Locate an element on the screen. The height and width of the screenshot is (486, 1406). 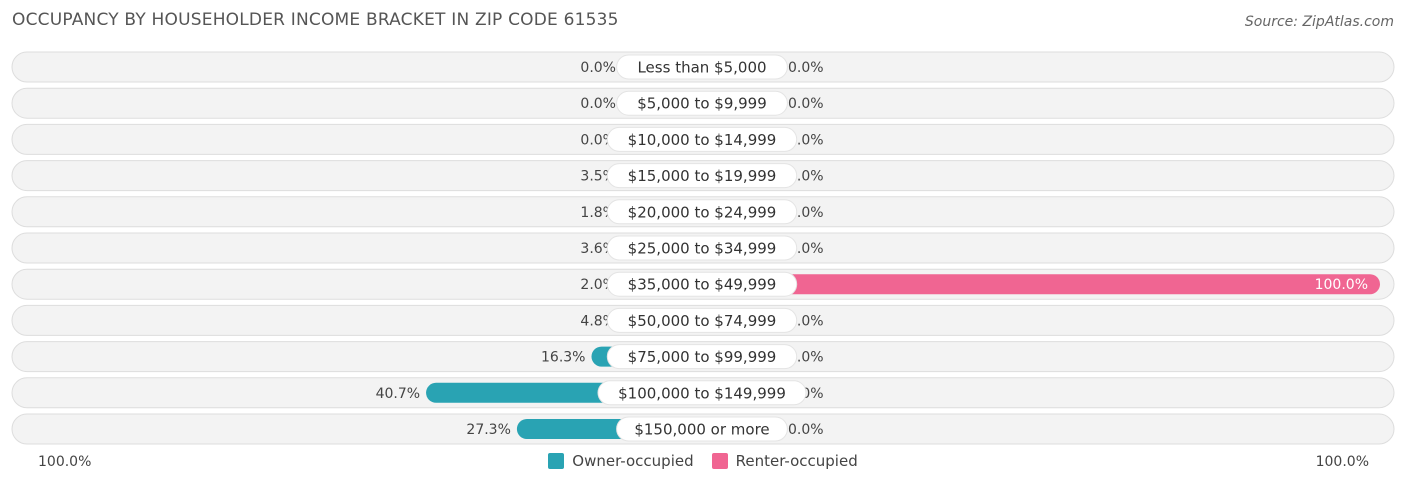
renter-bar is located at coordinates (1041, 284).